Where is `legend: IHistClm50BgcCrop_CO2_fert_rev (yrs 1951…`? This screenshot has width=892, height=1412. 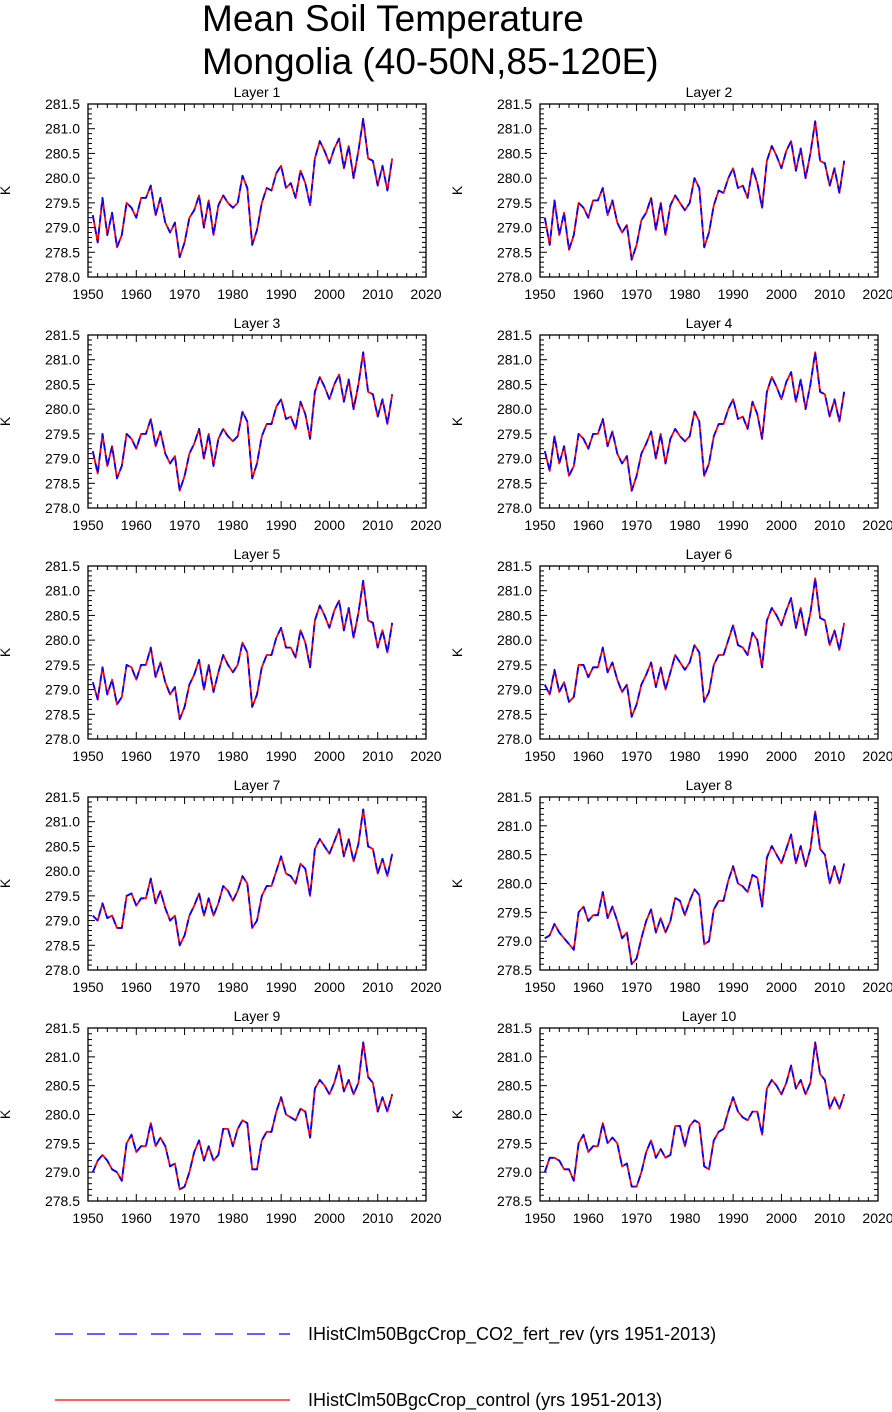
legend: IHistClm50BgcCrop_CO2_fert_rev (yrs 1951… is located at coordinates (385, 1367).